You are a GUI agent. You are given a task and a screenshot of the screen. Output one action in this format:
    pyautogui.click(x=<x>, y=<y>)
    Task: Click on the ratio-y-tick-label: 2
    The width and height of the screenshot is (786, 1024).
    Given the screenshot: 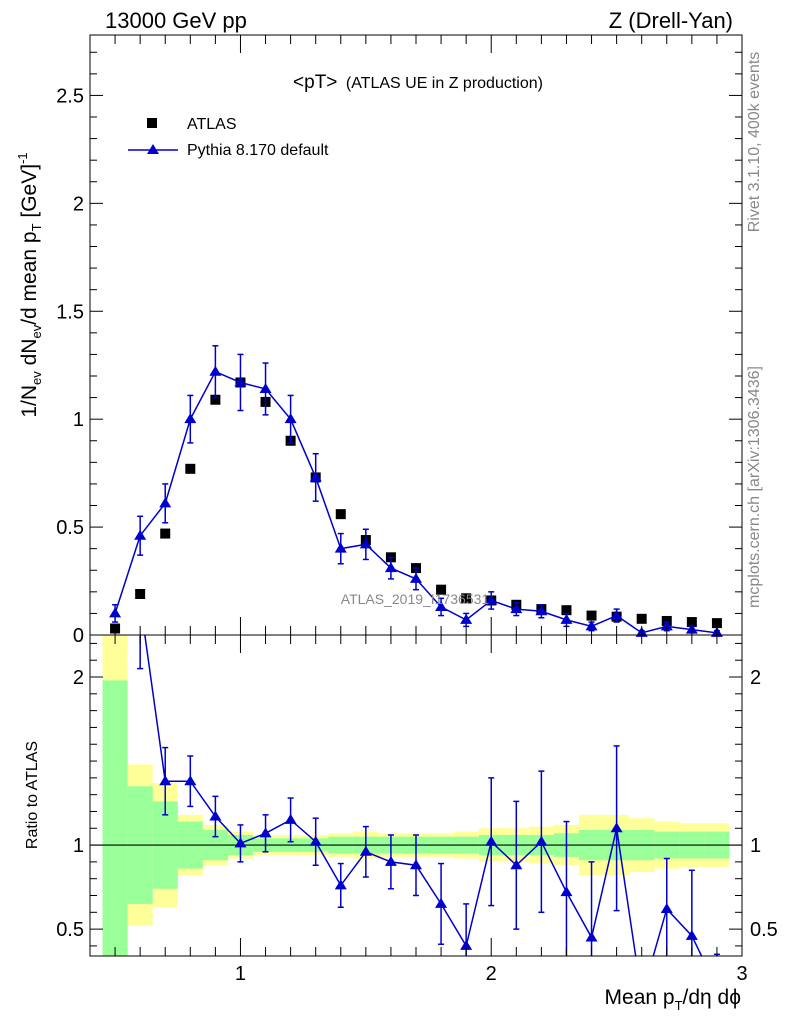 What is the action you would take?
    pyautogui.click(x=78, y=678)
    